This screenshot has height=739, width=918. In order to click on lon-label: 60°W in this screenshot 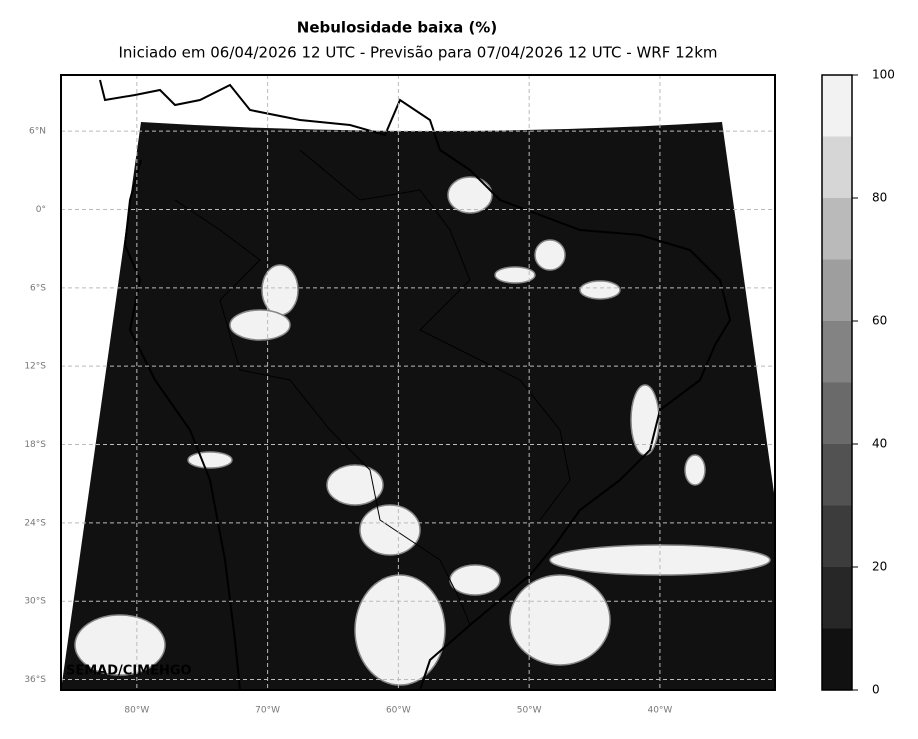, I will do `click(398, 711)`.